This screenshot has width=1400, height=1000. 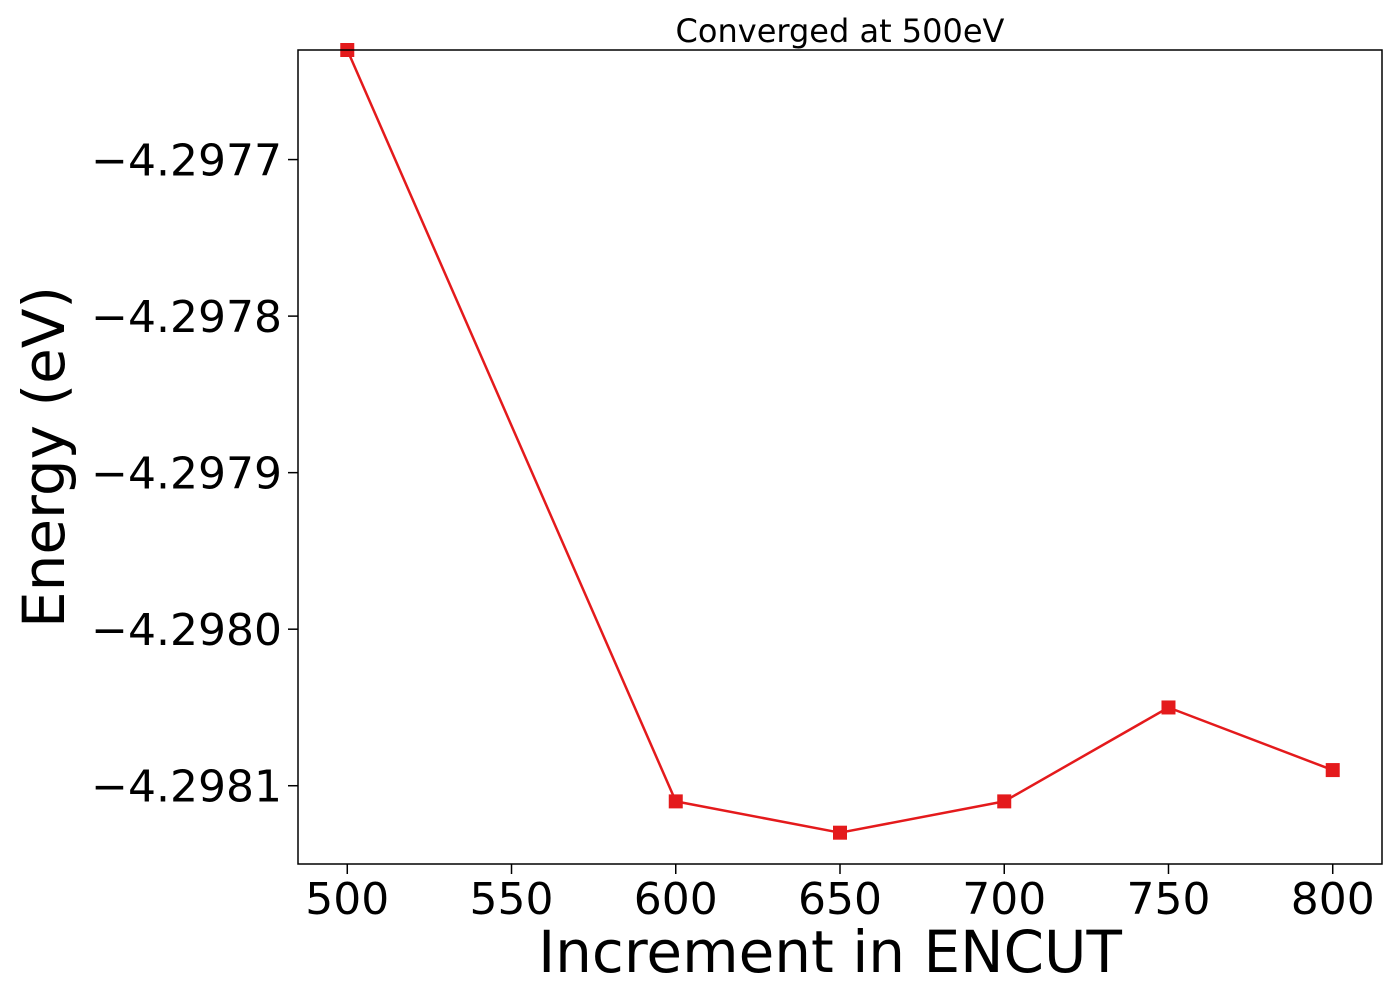 I want to click on y-tick-label: −4.2980, so click(x=186, y=630).